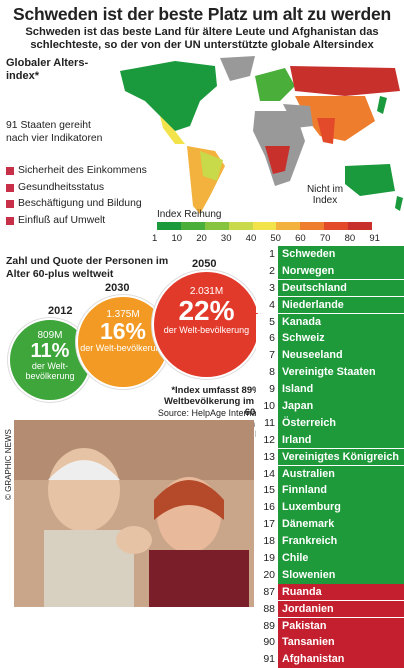 This screenshot has width=404, height=668. Describe the element at coordinates (204, 264) in the screenshot. I see `circle-year-2050: 2050` at that location.